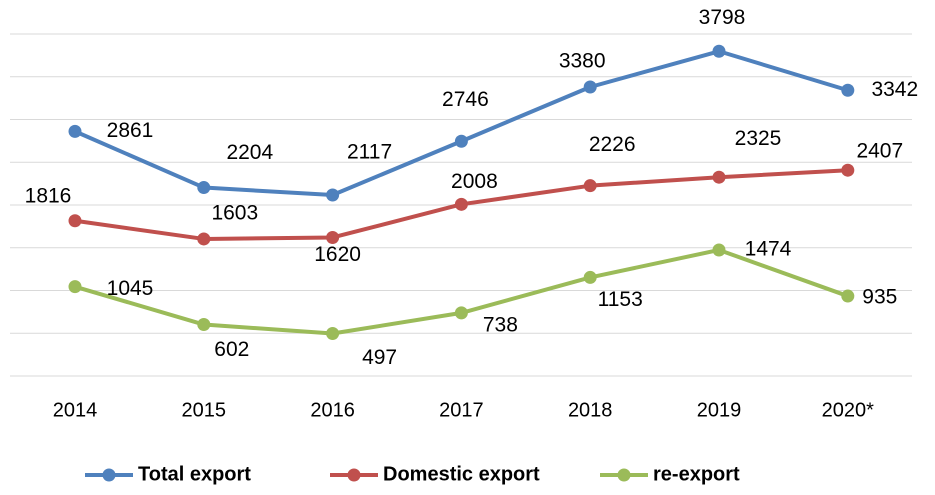 Image resolution: width=935 pixels, height=495 pixels. I want to click on data-label: 2117, so click(369, 152).